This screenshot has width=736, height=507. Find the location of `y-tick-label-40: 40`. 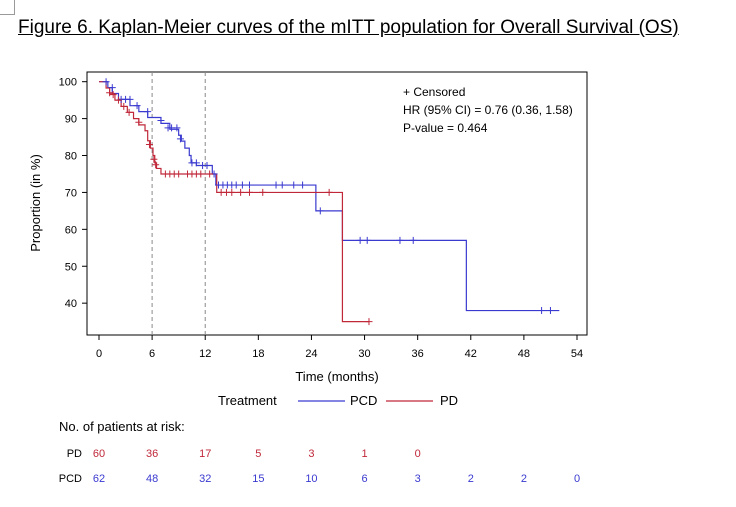

y-tick-label-40: 40 is located at coordinates (71, 304).